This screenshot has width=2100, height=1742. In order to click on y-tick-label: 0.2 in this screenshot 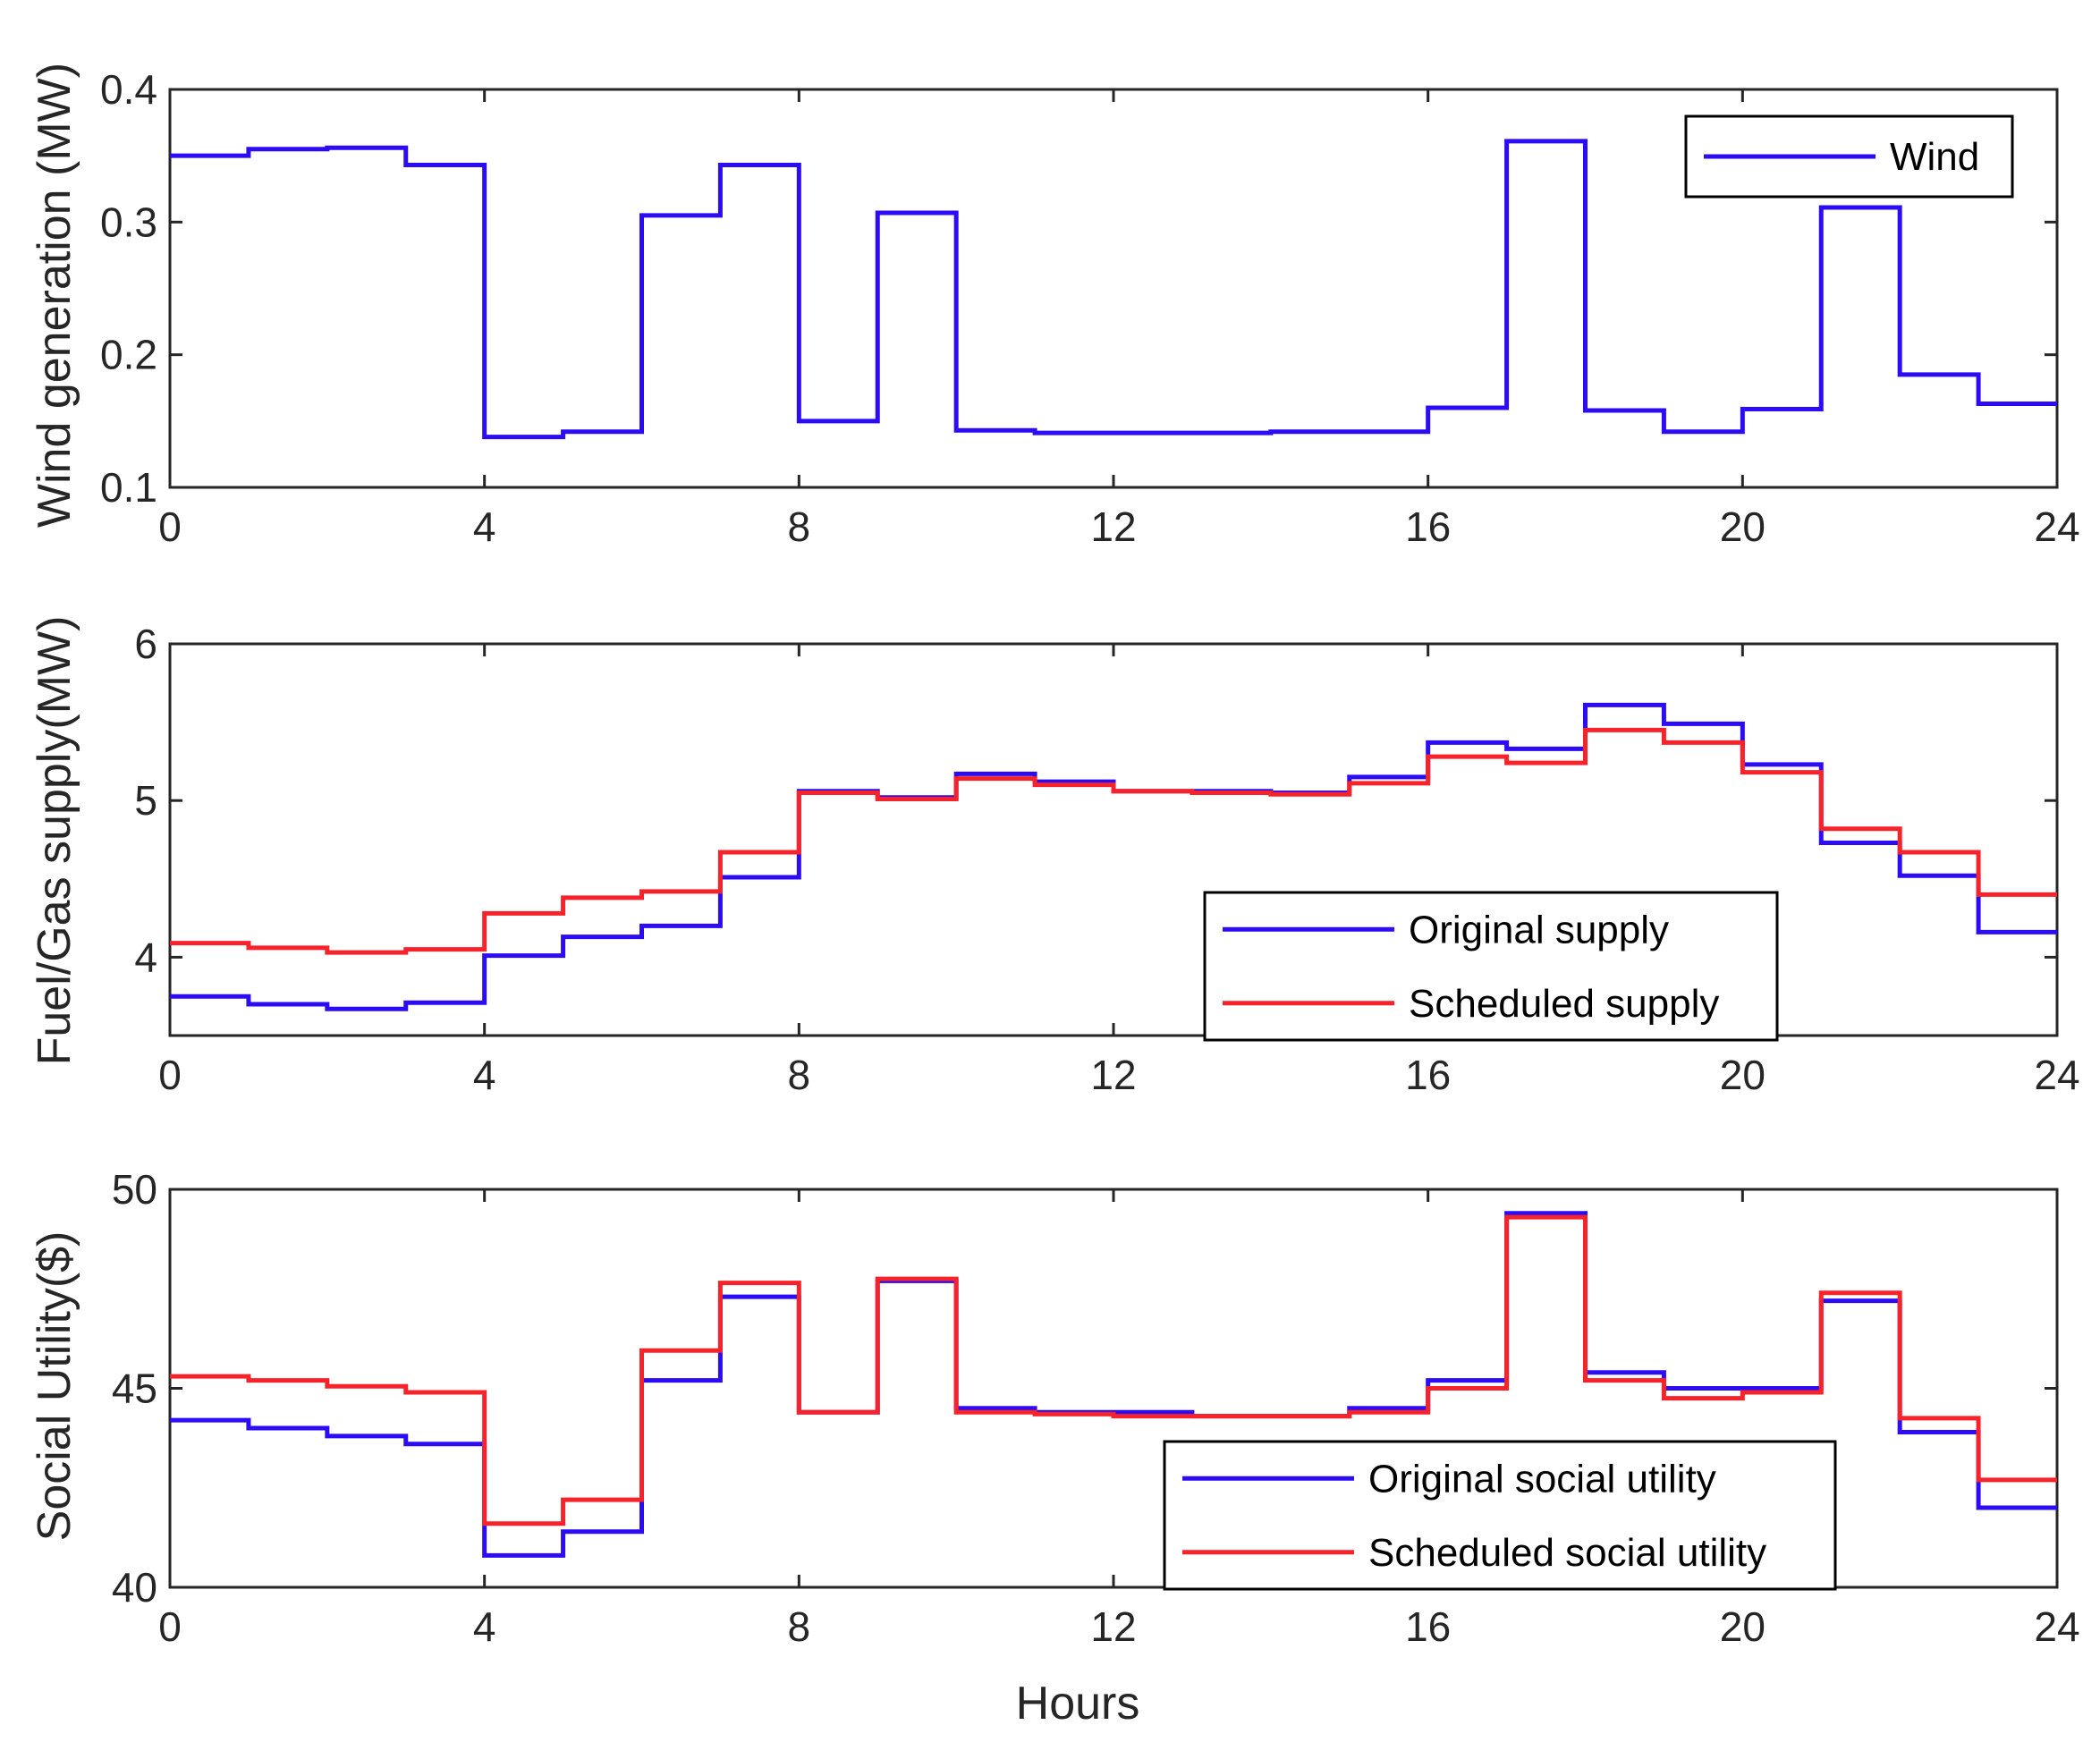, I will do `click(128, 355)`.